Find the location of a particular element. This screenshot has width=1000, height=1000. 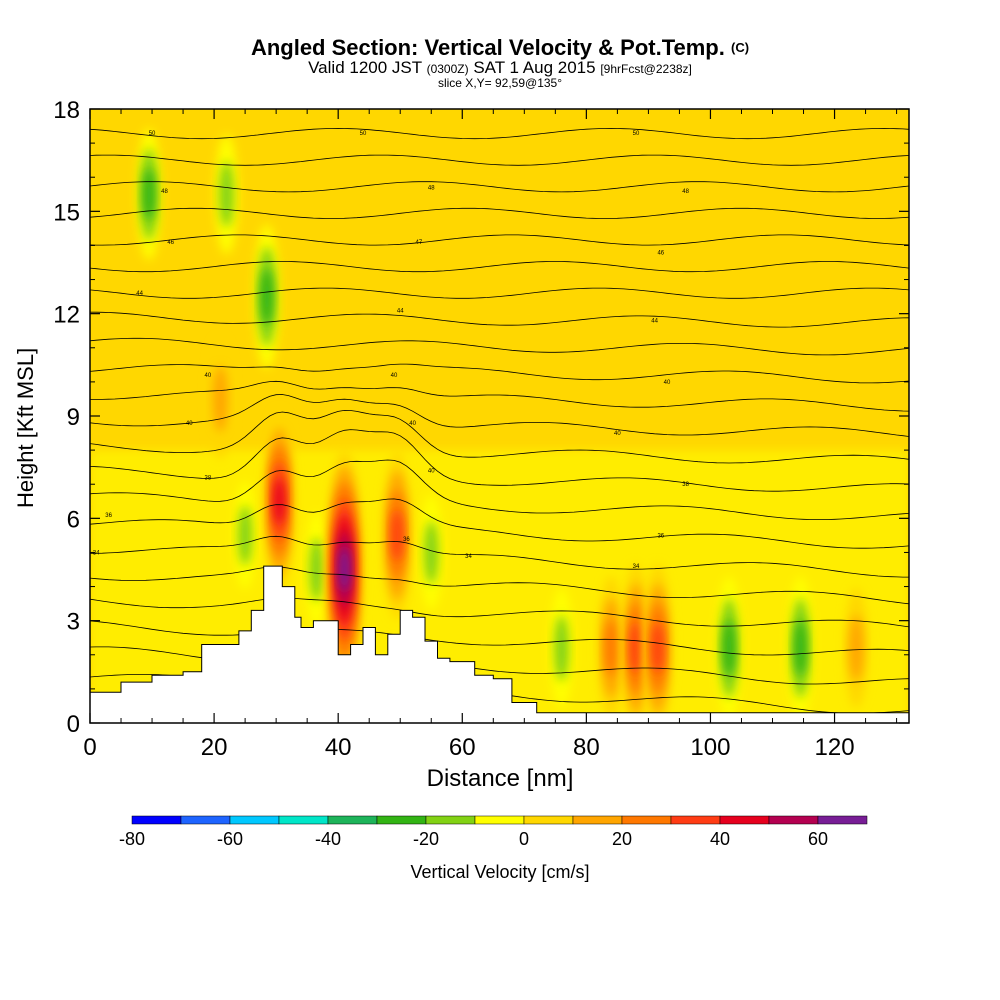

x-tick-label: 20 is located at coordinates (214, 747).